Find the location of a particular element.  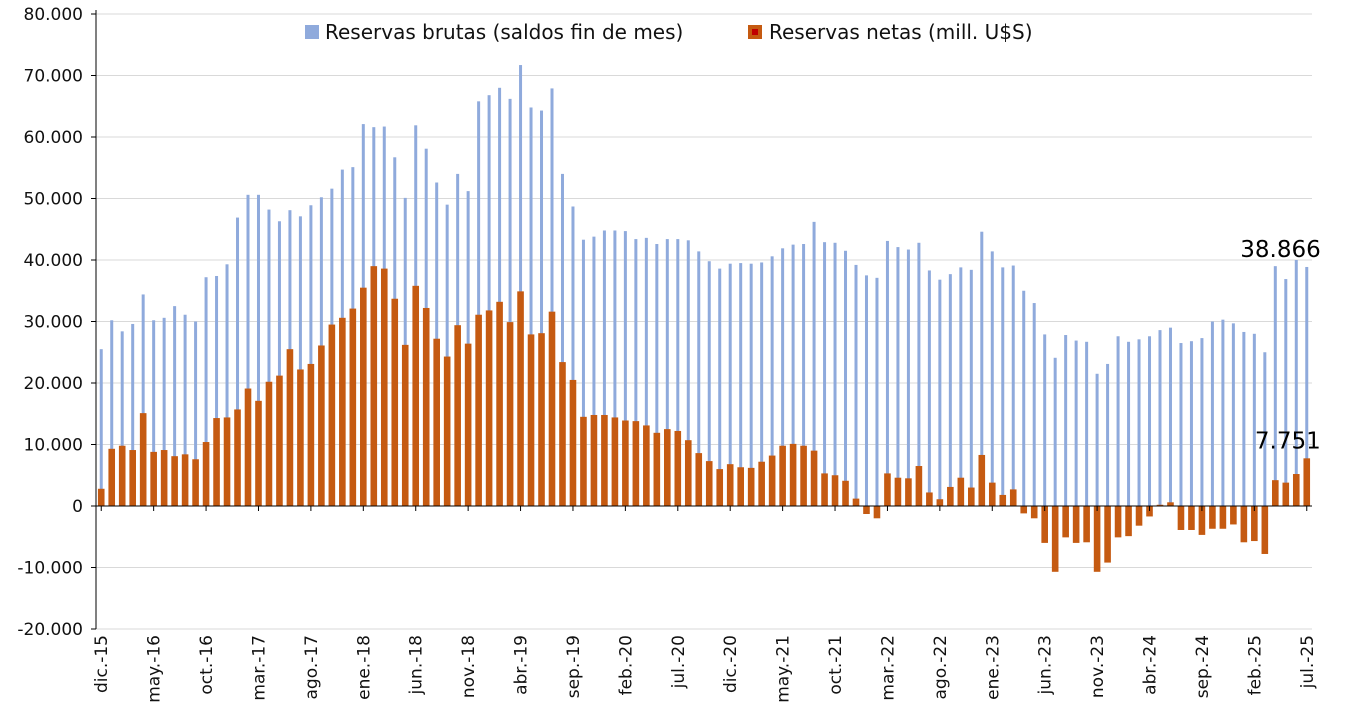

x-tick-label: abr.-24 is located at coordinates (1151, 665).